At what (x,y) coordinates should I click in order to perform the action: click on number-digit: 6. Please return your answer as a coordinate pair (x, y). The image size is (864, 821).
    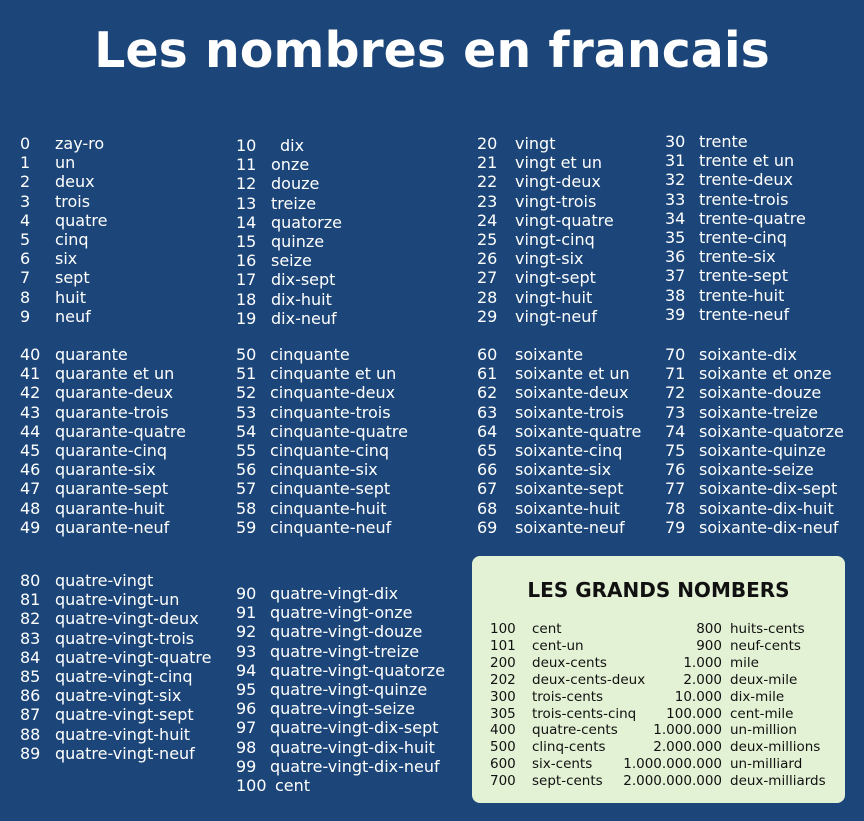
    Looking at the image, I should click on (25, 259).